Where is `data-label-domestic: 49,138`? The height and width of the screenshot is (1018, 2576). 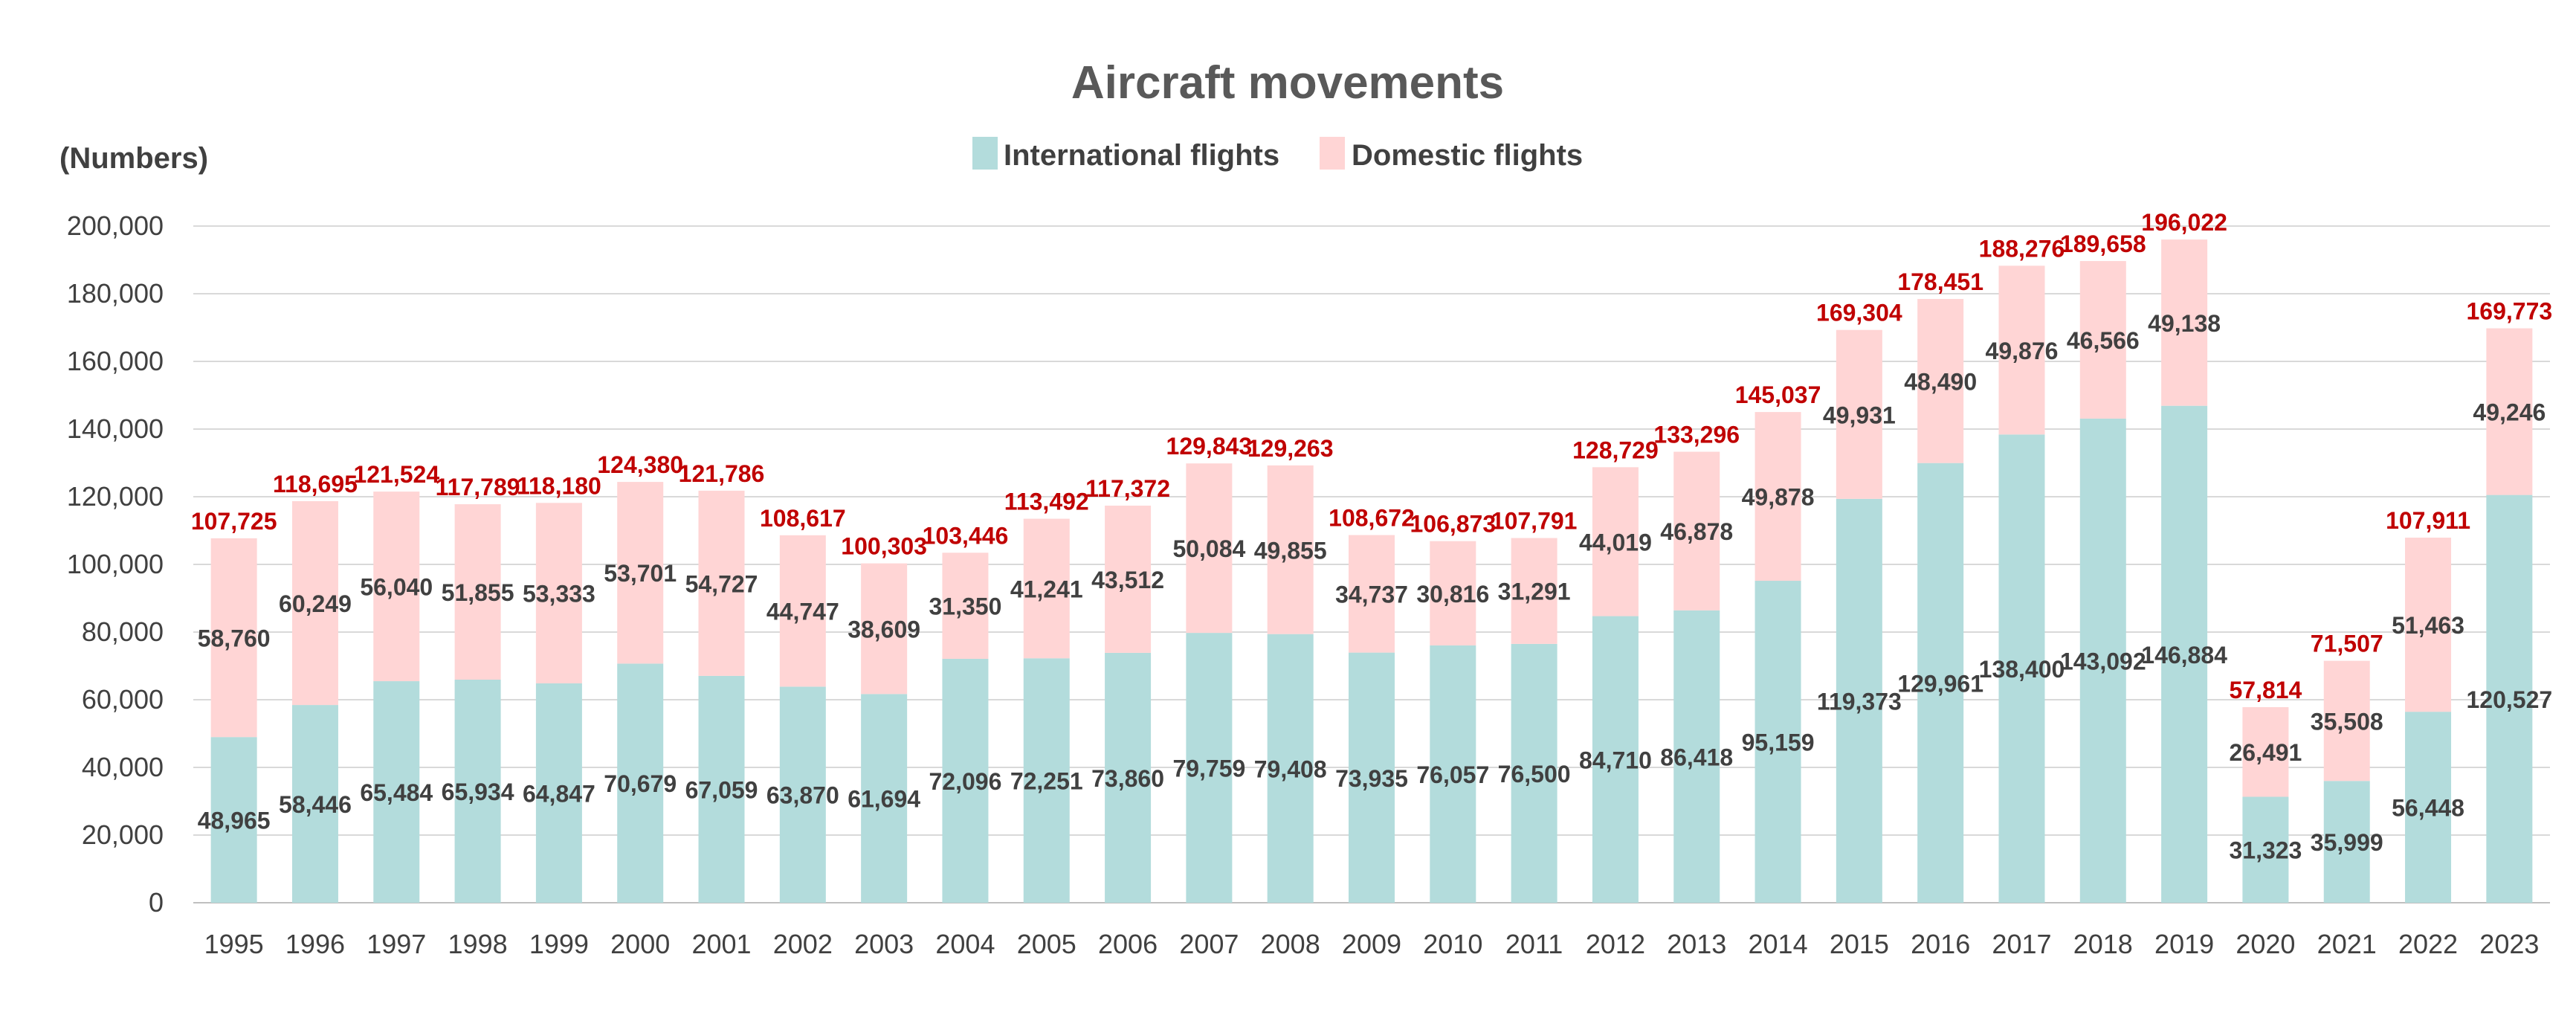 data-label-domestic: 49,138 is located at coordinates (2184, 323).